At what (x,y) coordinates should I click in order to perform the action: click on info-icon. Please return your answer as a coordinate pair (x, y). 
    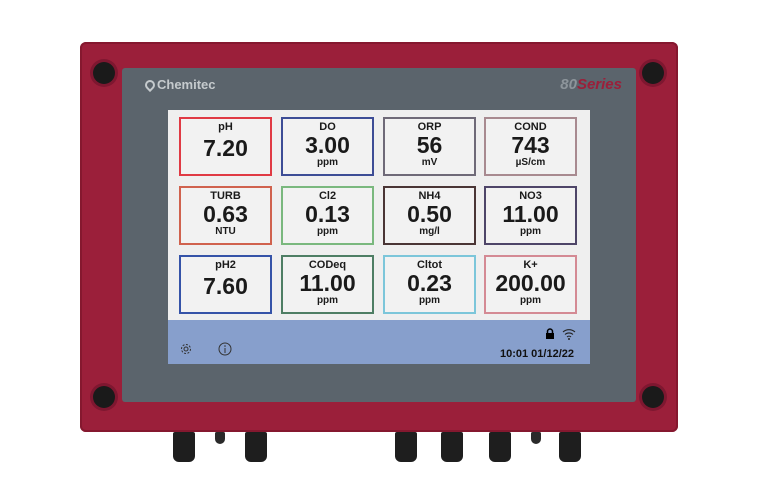
    Looking at the image, I should click on (225, 349).